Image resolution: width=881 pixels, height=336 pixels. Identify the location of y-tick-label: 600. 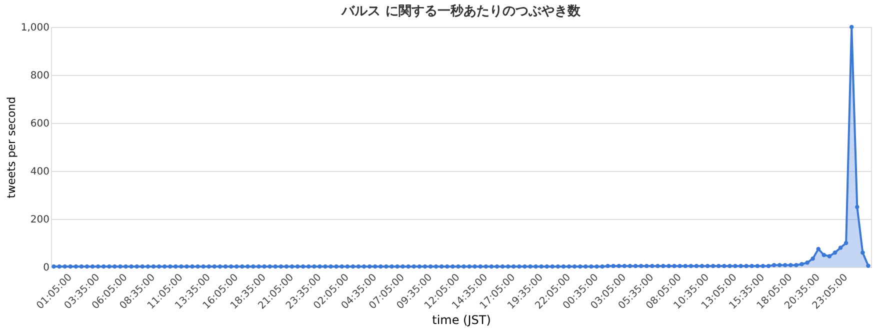
(40, 124).